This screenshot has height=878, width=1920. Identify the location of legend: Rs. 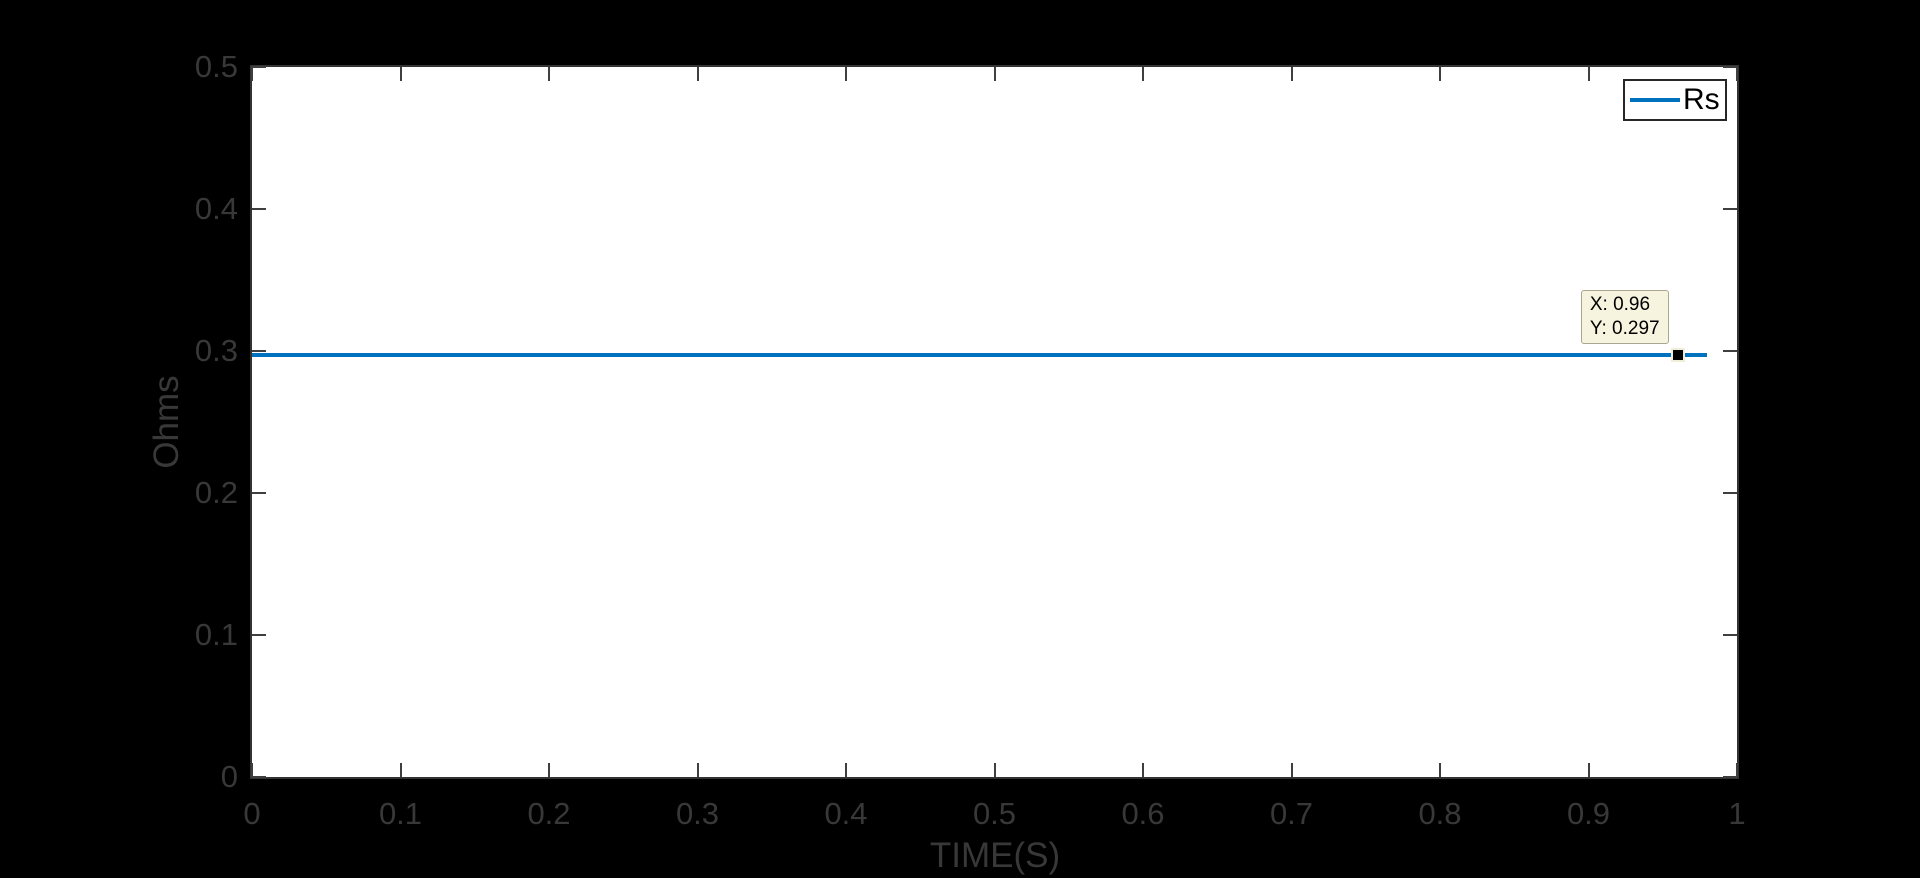
(1675, 100).